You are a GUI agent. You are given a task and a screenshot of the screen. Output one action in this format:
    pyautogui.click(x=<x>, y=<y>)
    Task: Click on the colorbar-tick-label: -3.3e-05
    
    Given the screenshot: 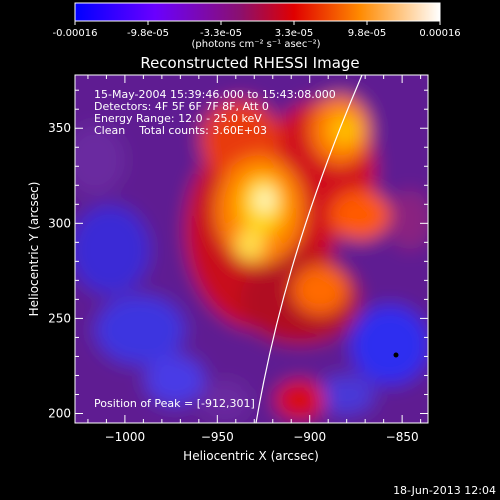 What is the action you would take?
    pyautogui.click(x=221, y=33)
    